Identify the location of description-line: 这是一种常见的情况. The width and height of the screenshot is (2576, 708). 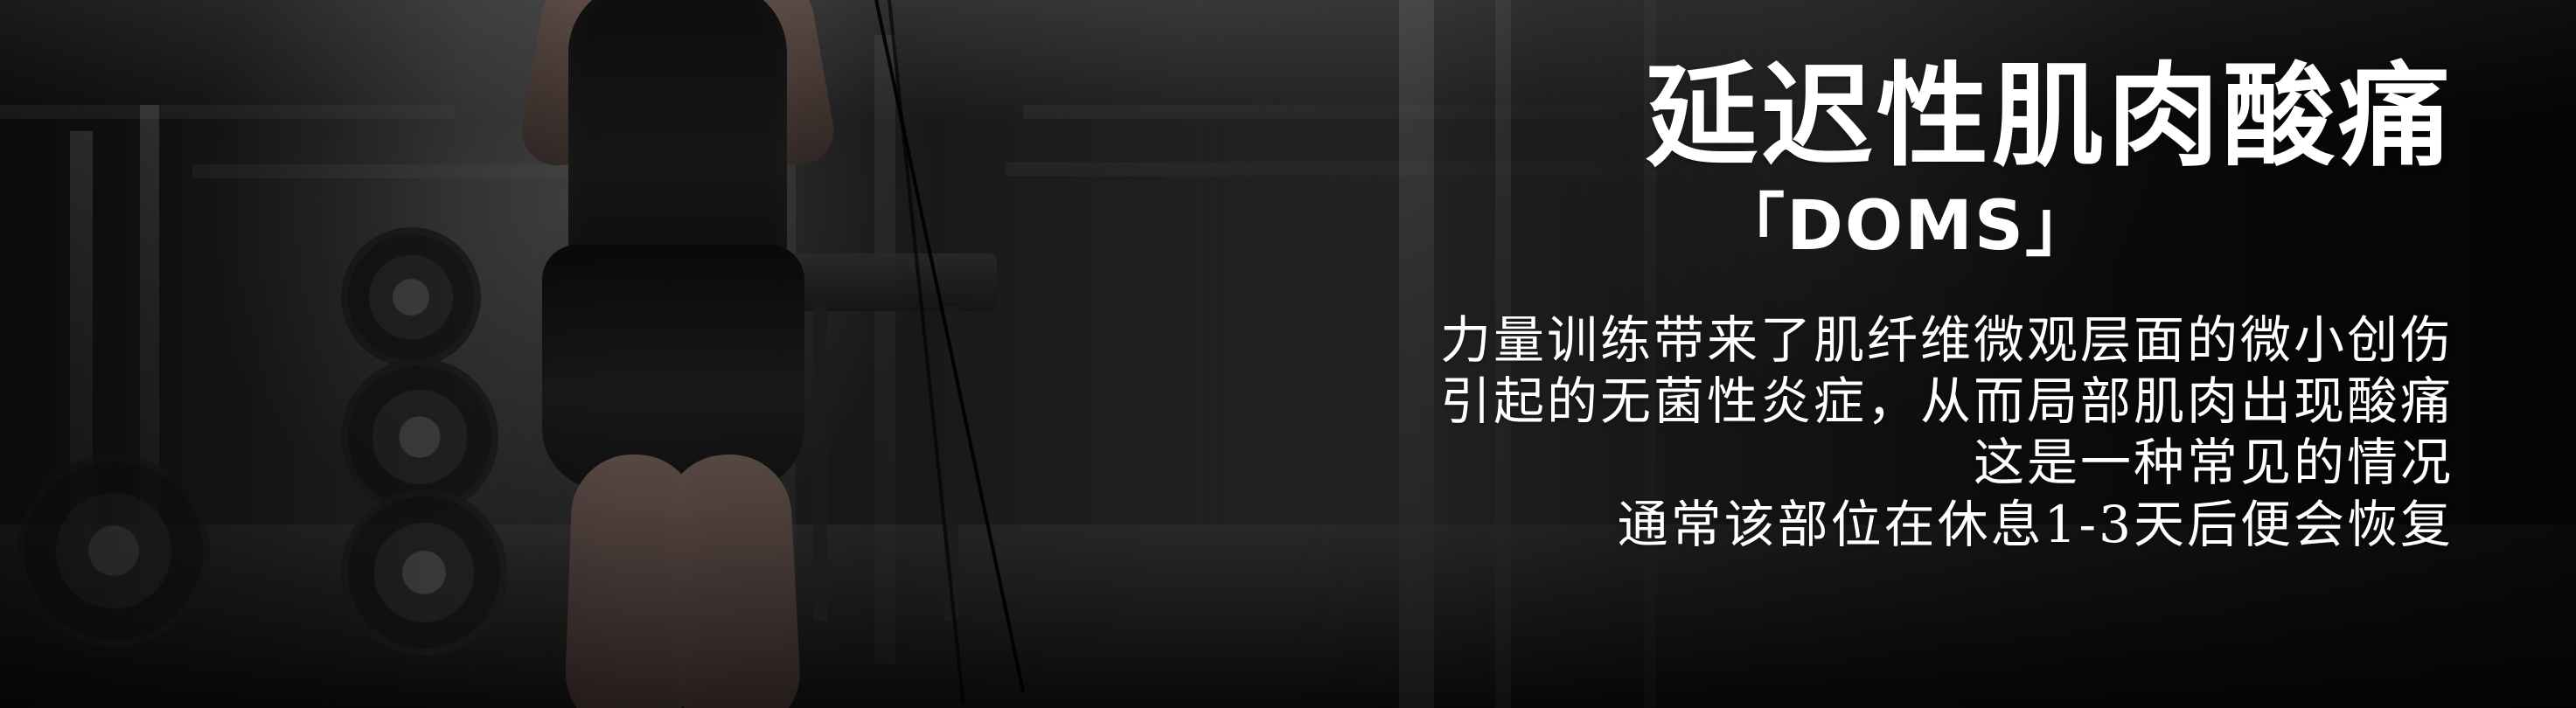
(2213, 463).